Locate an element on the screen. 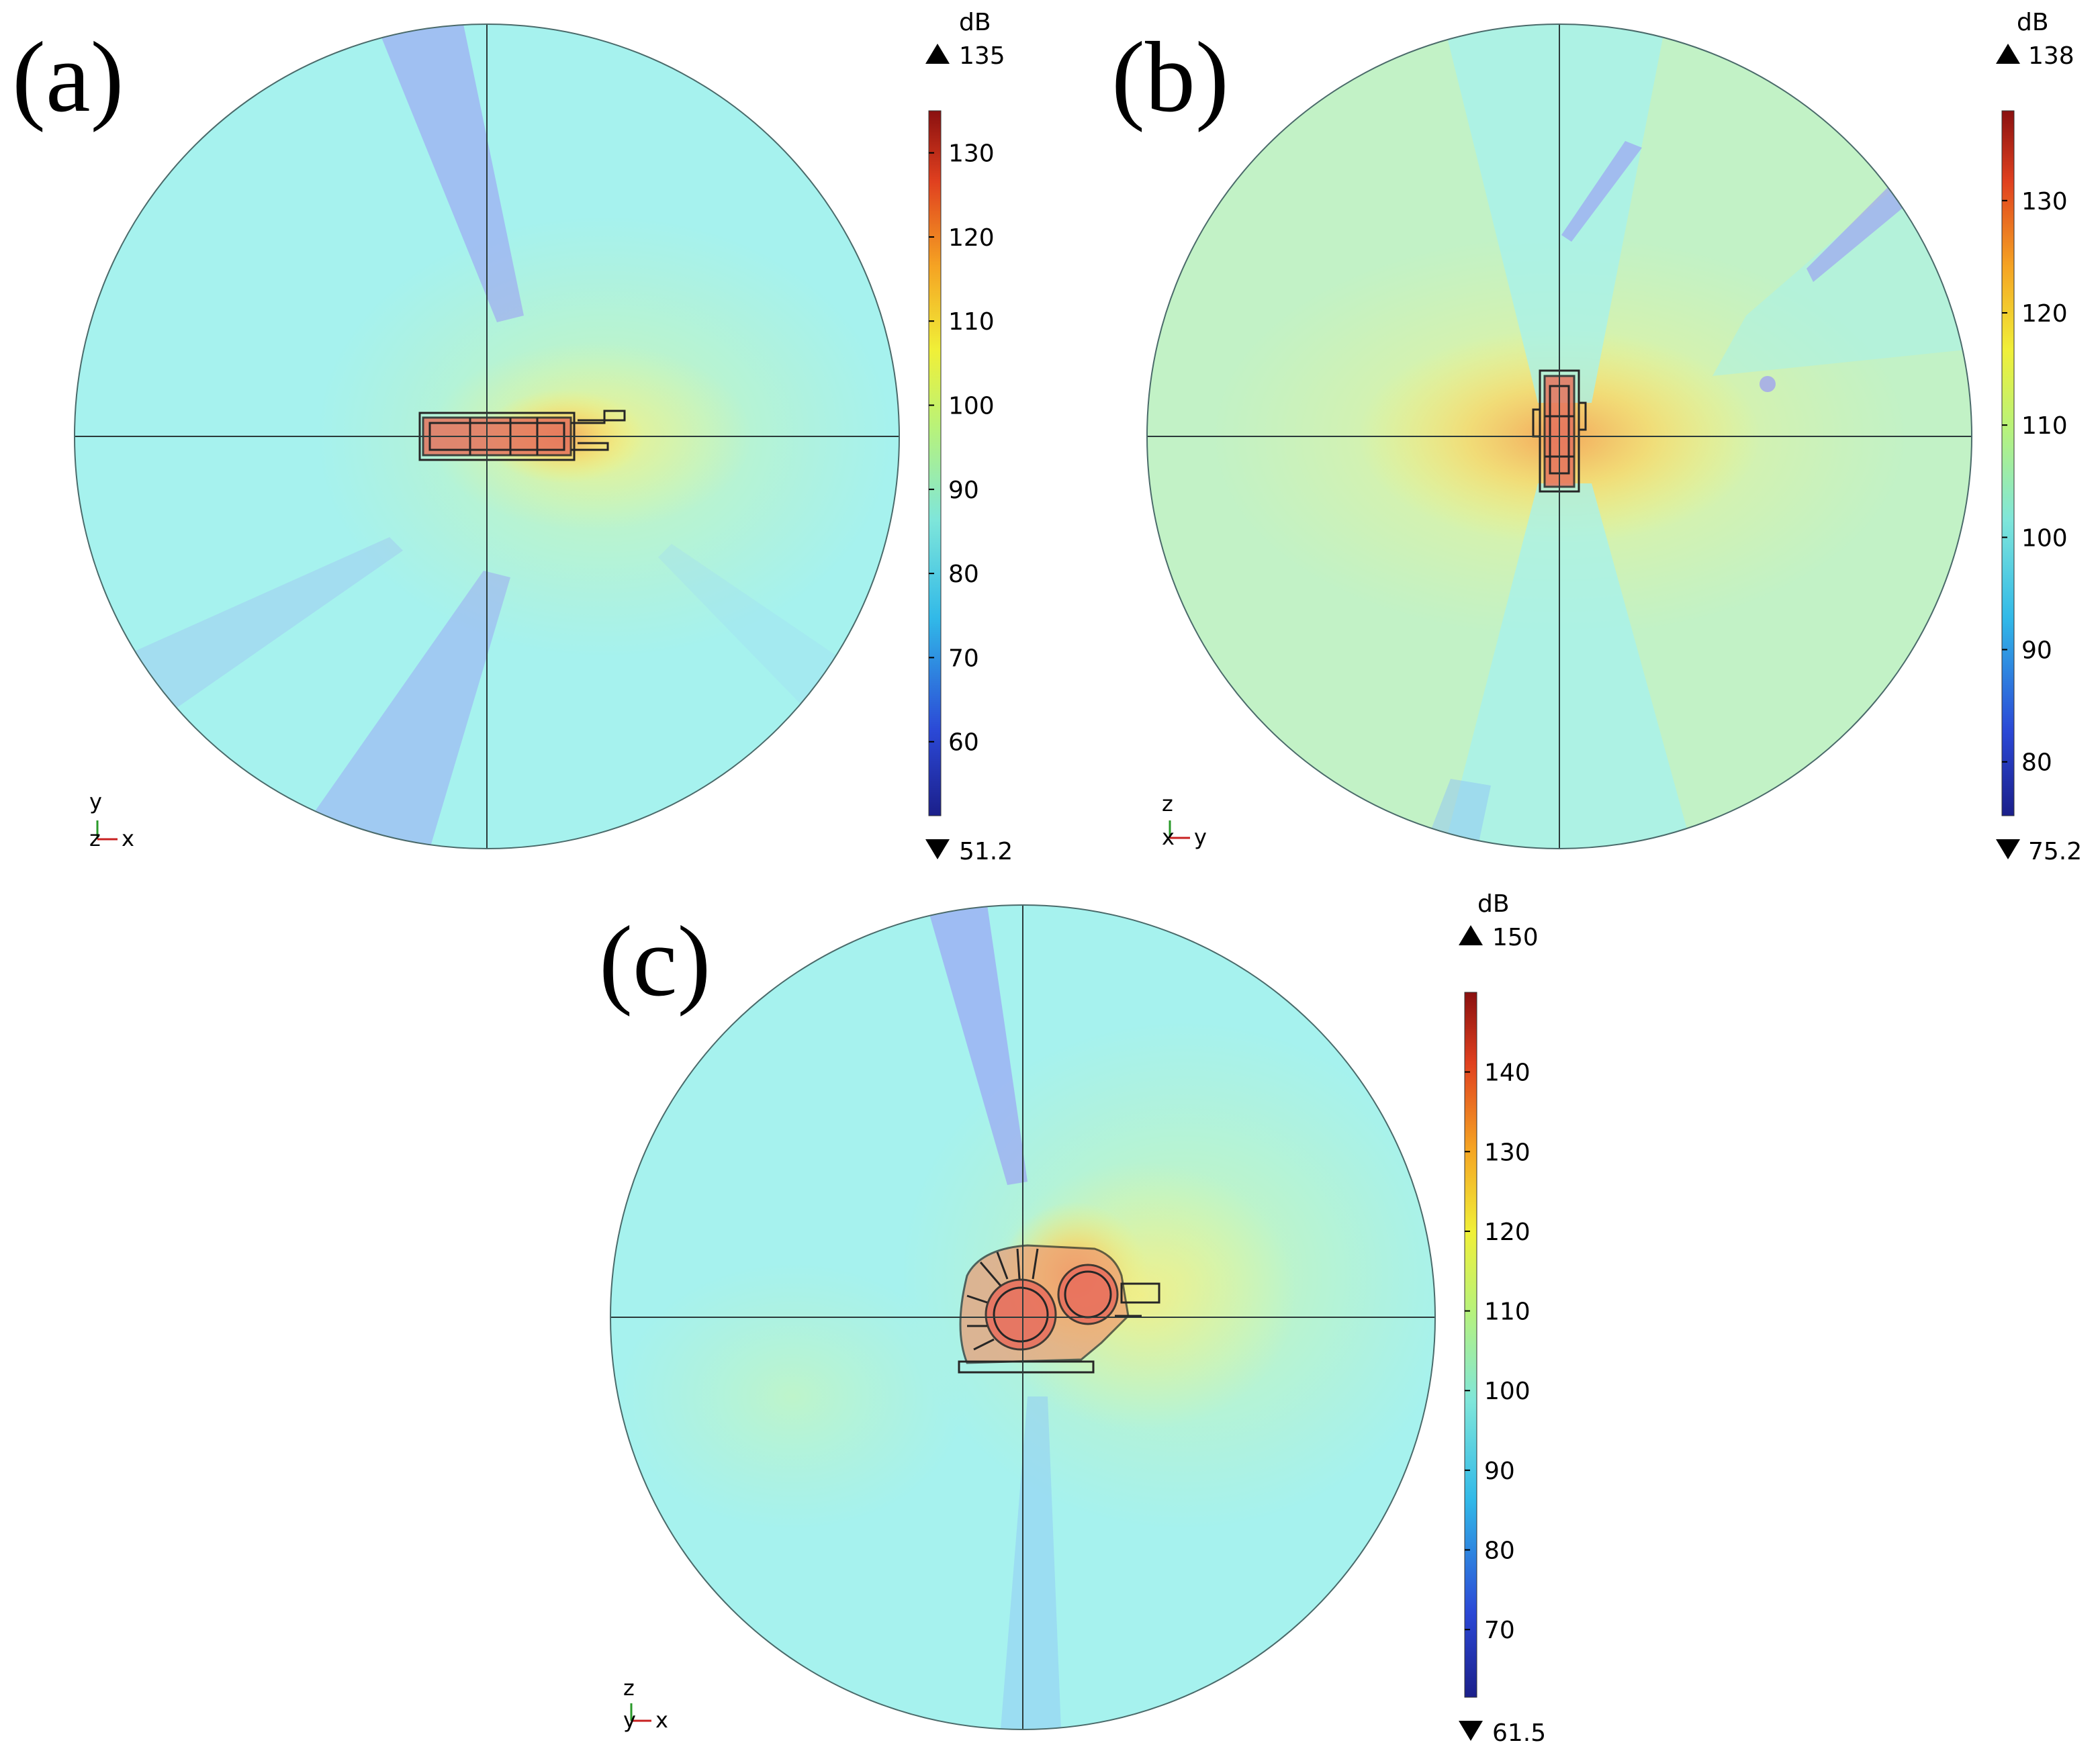 The height and width of the screenshot is (1755, 2100). colorbar-tick-label: 60 is located at coordinates (963, 743).